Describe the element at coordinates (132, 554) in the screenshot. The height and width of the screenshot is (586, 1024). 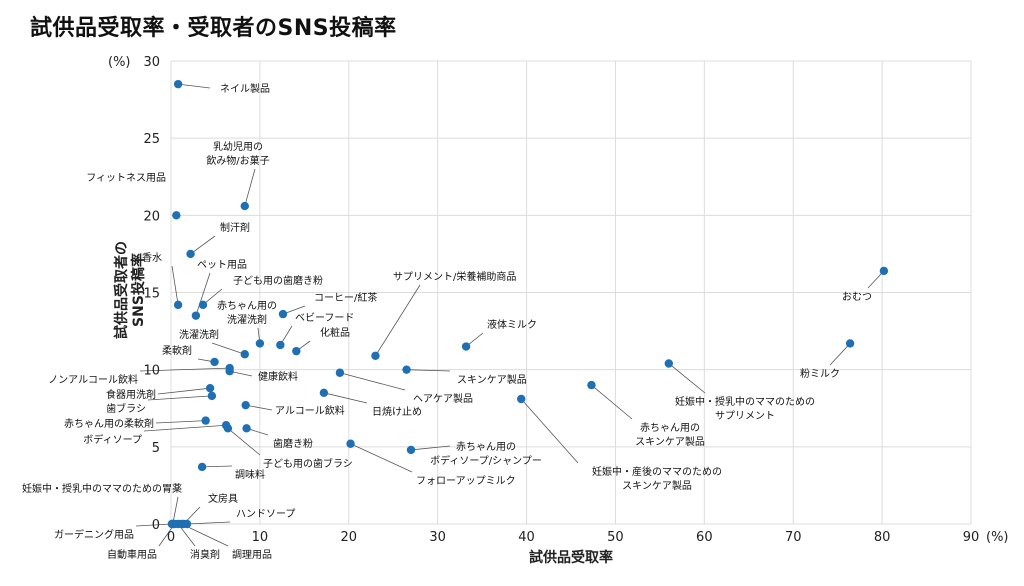
I see `point-label: 自動車用品` at that location.